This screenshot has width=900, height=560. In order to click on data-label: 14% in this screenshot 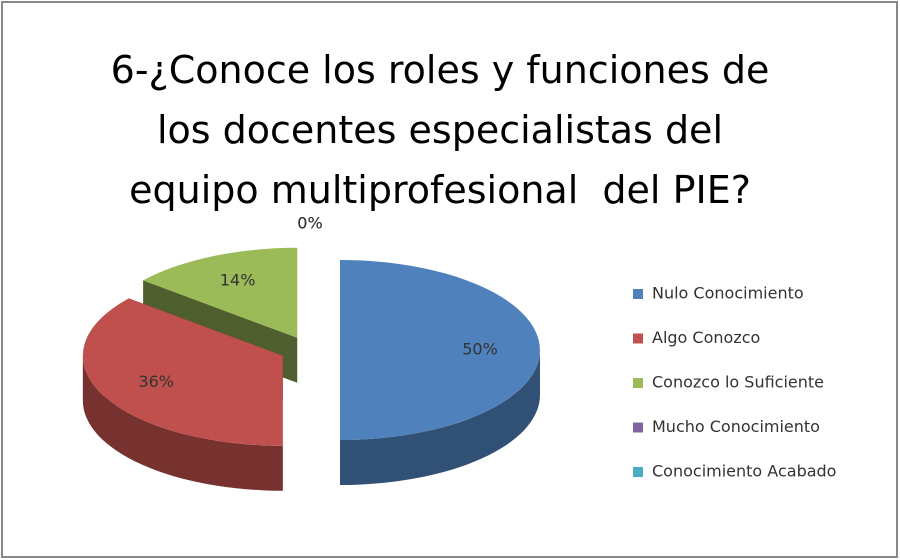, I will do `click(238, 279)`.